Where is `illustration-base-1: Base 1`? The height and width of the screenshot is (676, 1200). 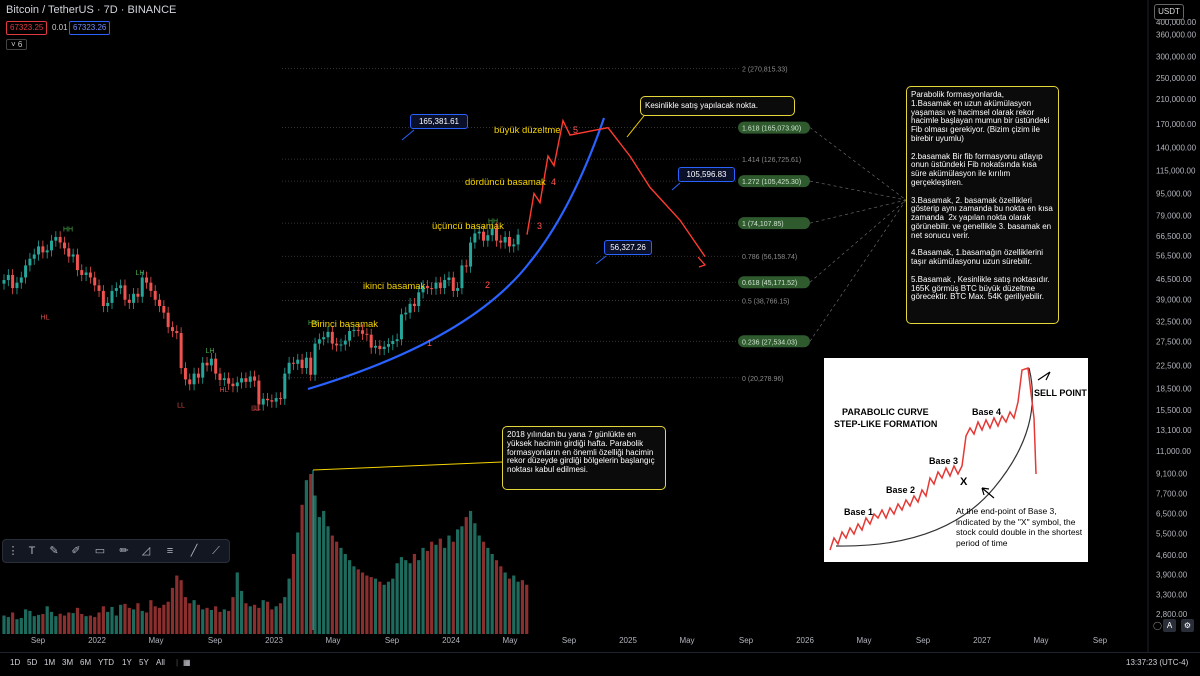 illustration-base-1: Base 1 is located at coordinates (858, 512).